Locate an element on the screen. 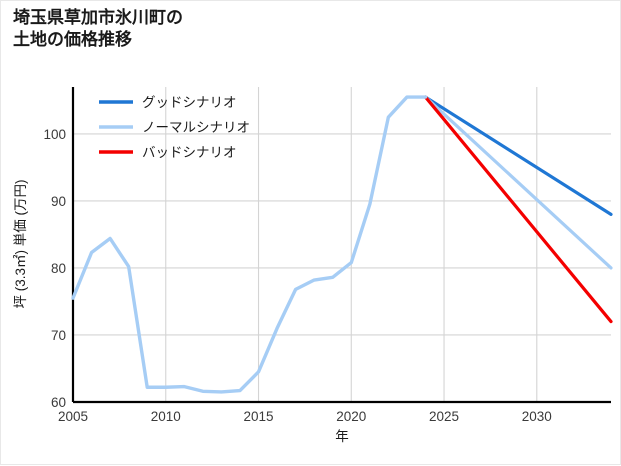 The image size is (621, 466). legend-label-normal: ノーマルシナリオ is located at coordinates (196, 127).